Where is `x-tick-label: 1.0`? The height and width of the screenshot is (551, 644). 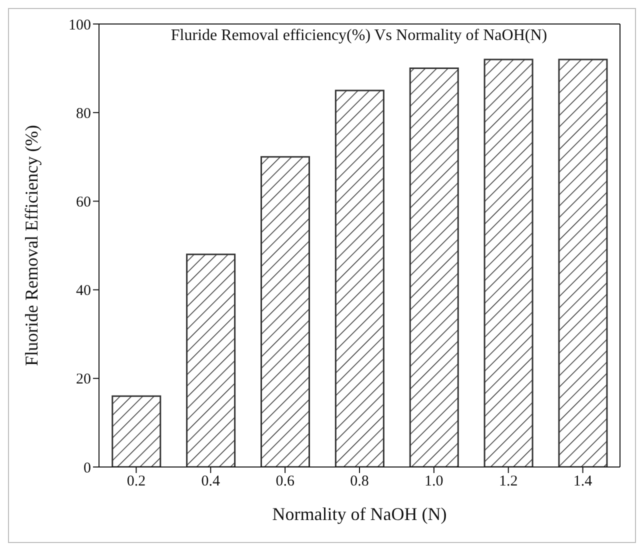
x-tick-label: 1.0 is located at coordinates (434, 482).